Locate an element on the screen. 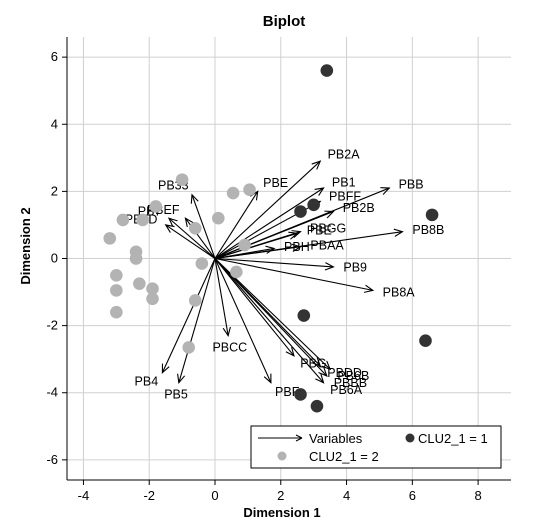 The height and width of the screenshot is (524, 542). variable-arrow: PBH is located at coordinates (262, 250).